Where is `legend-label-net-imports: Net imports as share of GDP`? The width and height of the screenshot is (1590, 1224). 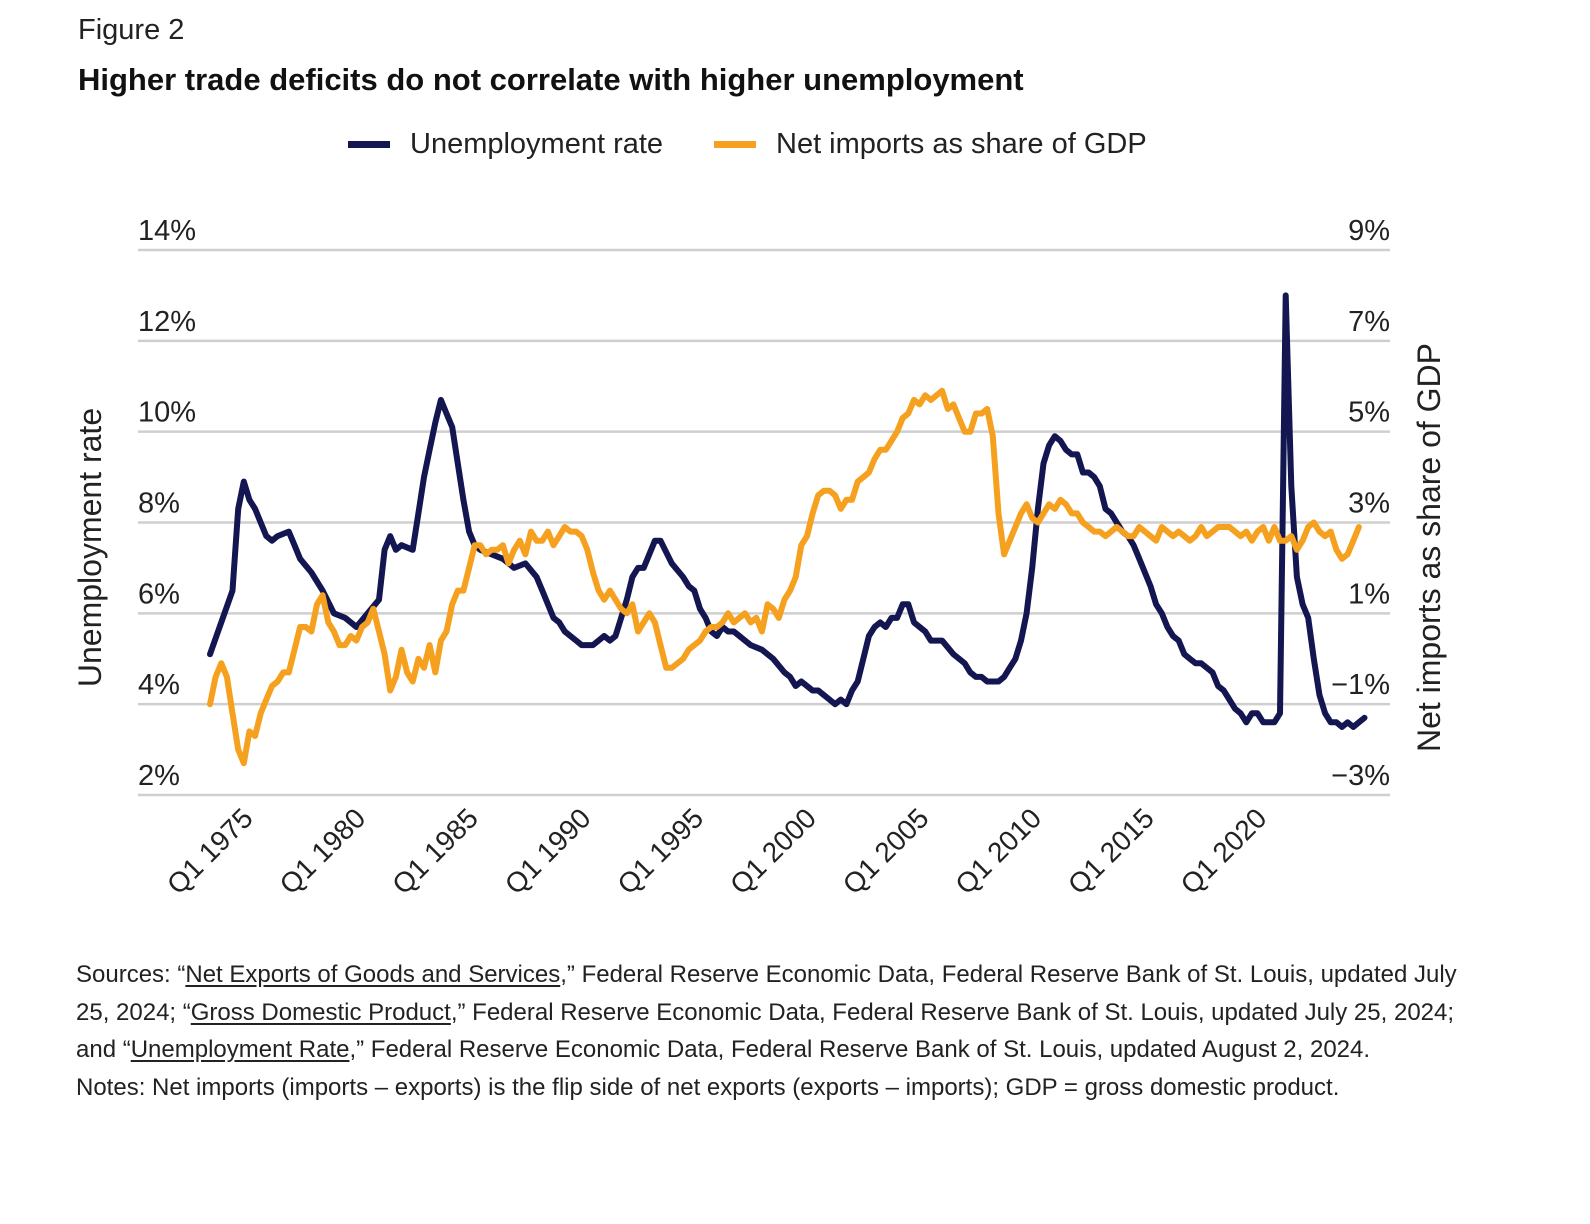 legend-label-net-imports: Net imports as share of GDP is located at coordinates (961, 143).